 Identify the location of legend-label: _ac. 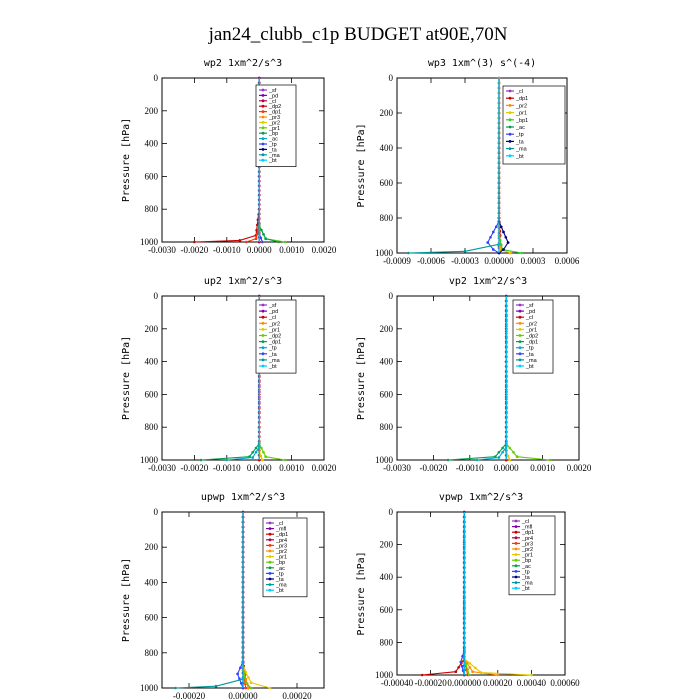
(280, 569).